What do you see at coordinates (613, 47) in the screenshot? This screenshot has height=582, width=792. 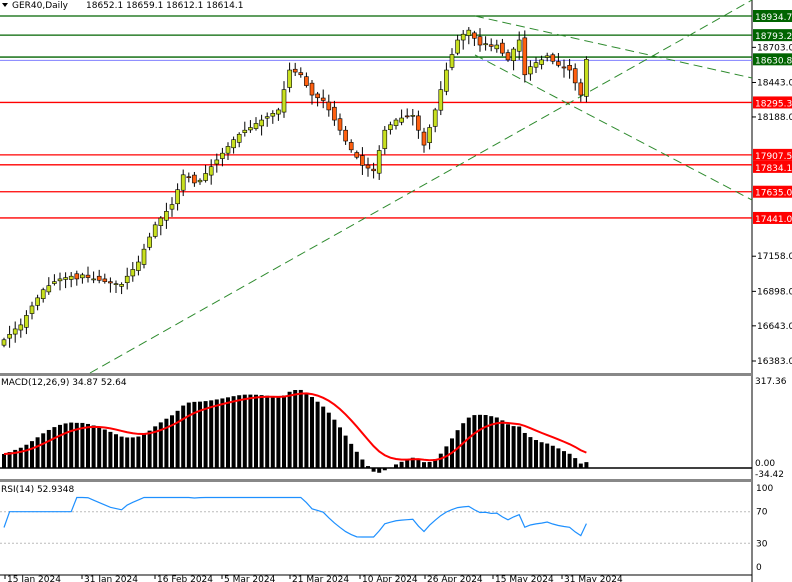 I see `trendline-upper-falling` at bounding box center [613, 47].